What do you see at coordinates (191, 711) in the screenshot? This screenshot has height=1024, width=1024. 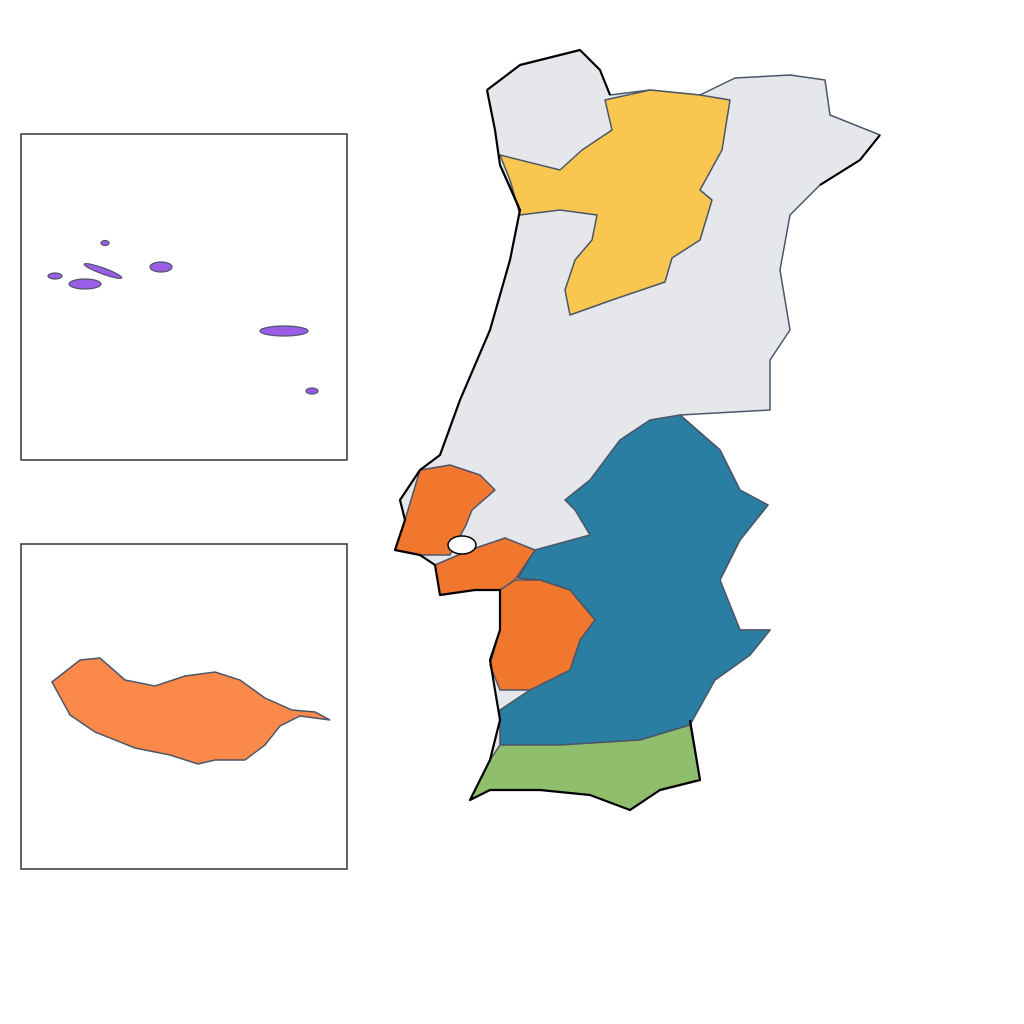 I see `region-madeira` at bounding box center [191, 711].